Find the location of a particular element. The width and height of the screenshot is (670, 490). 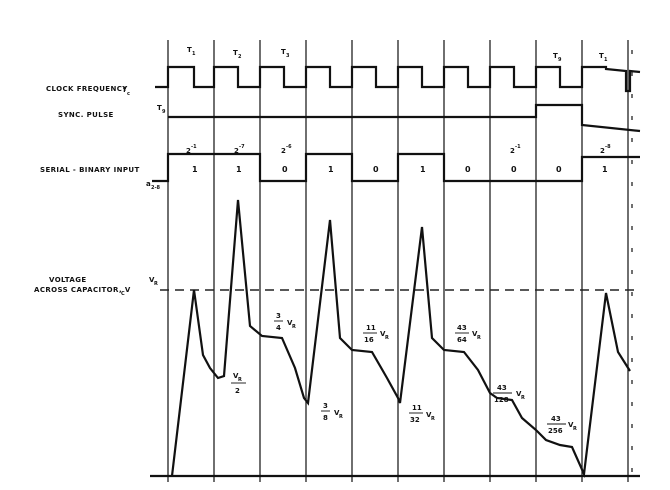

svg-text: -6 is located at coordinates (289, 147).